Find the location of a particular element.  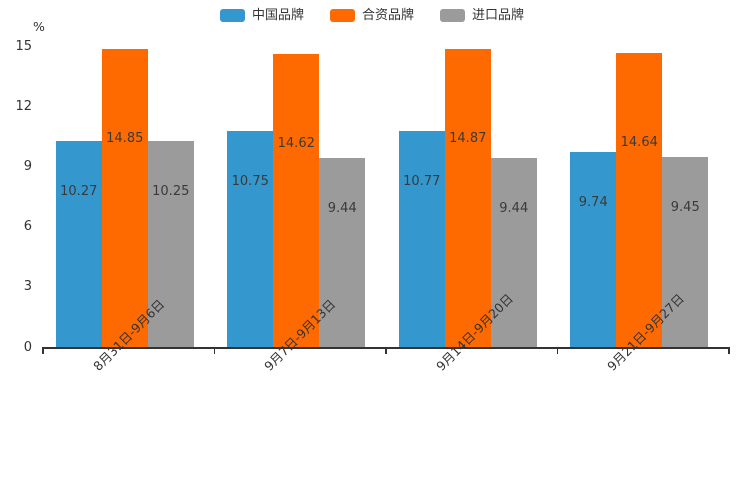

y-axis-tick-label: 6 is located at coordinates (27, 227).